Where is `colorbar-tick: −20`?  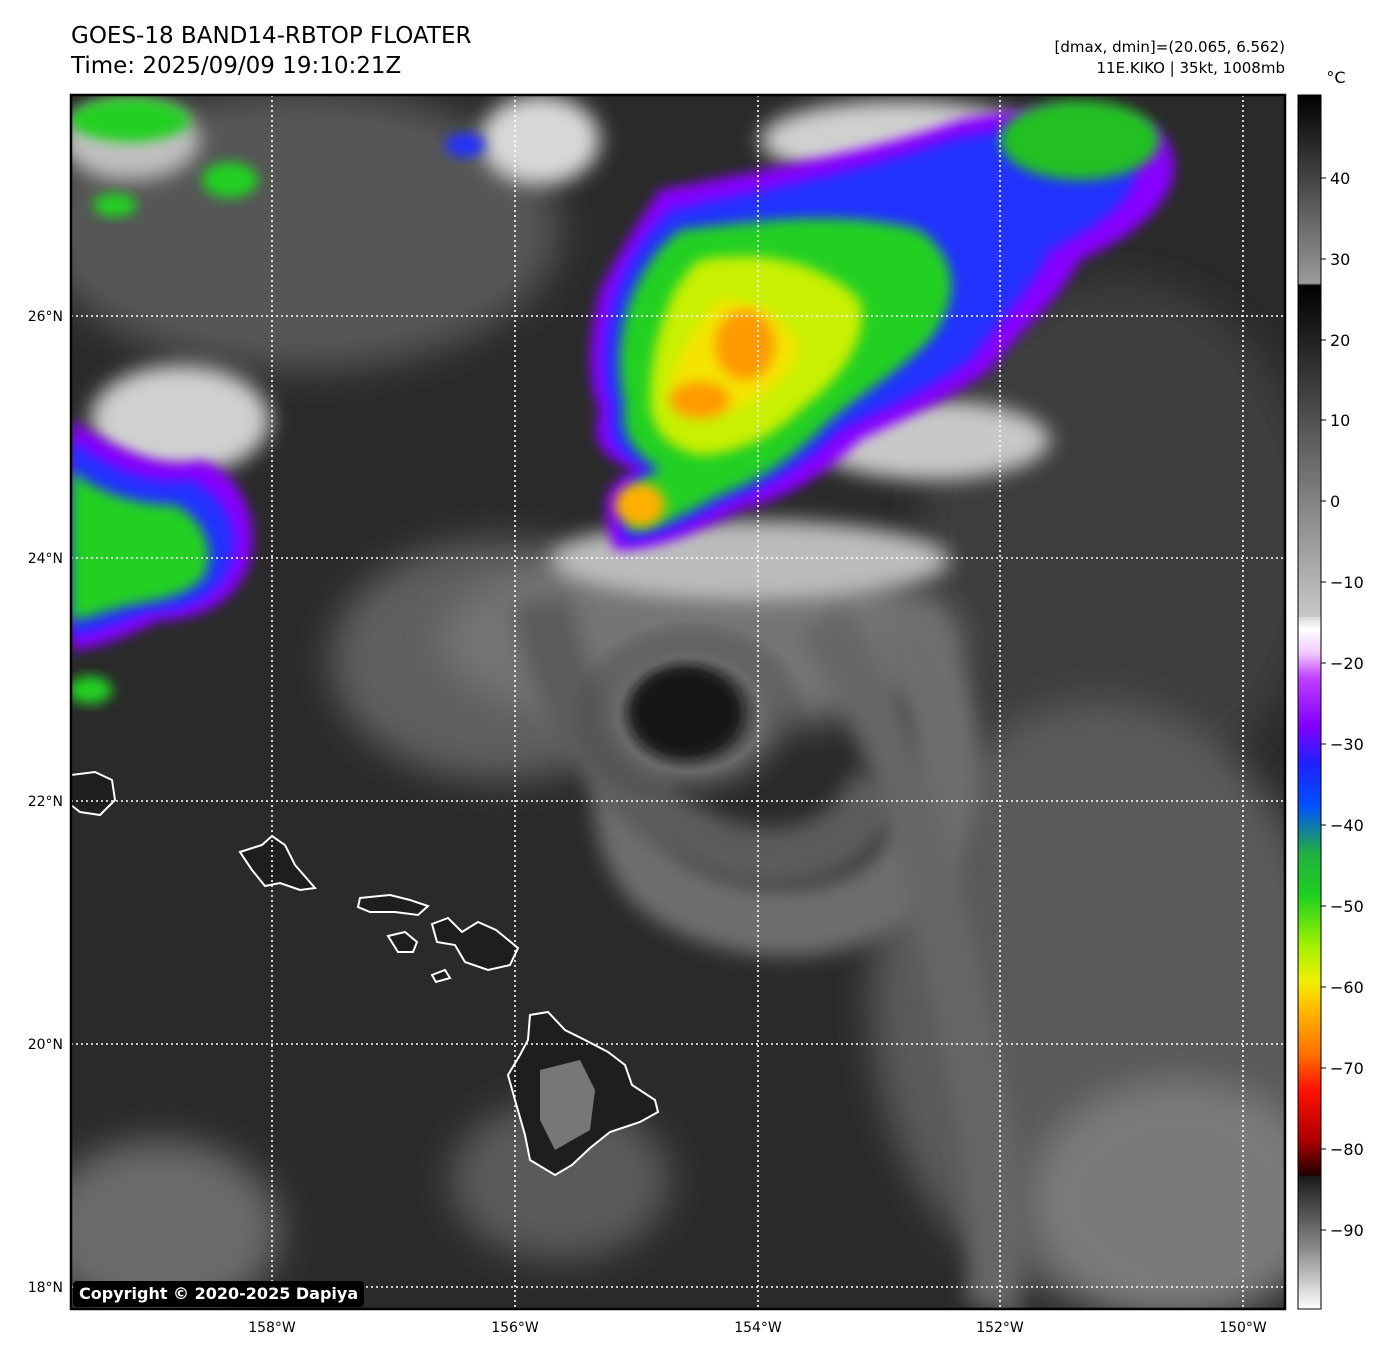
colorbar-tick: −20 is located at coordinates (1347, 663).